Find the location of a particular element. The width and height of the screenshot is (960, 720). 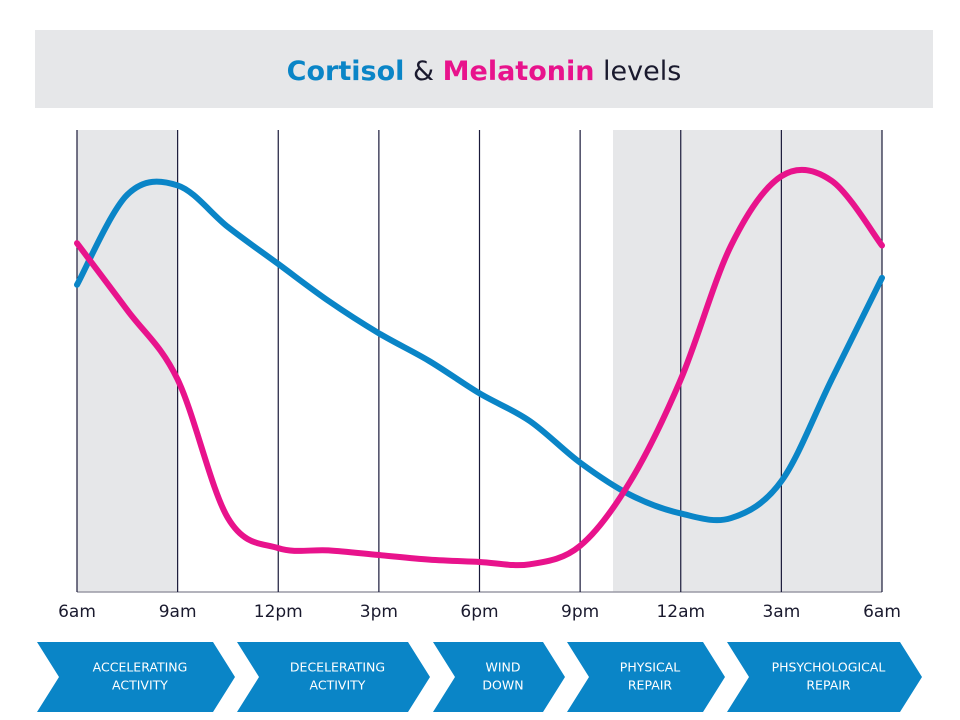

title-cortisol: Cortisol is located at coordinates (346, 71).